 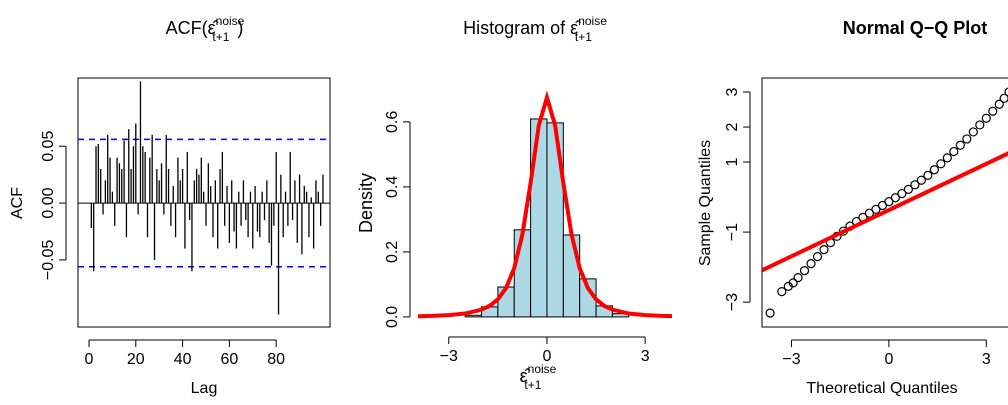 I want to click on x-label-sup: noise, so click(x=542, y=369).